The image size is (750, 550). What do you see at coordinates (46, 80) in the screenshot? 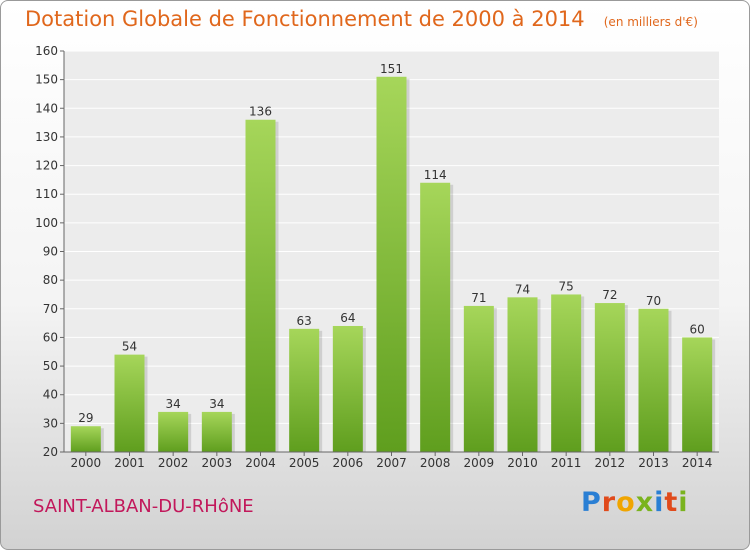
I see `y-tick-label: 150` at bounding box center [46, 80].